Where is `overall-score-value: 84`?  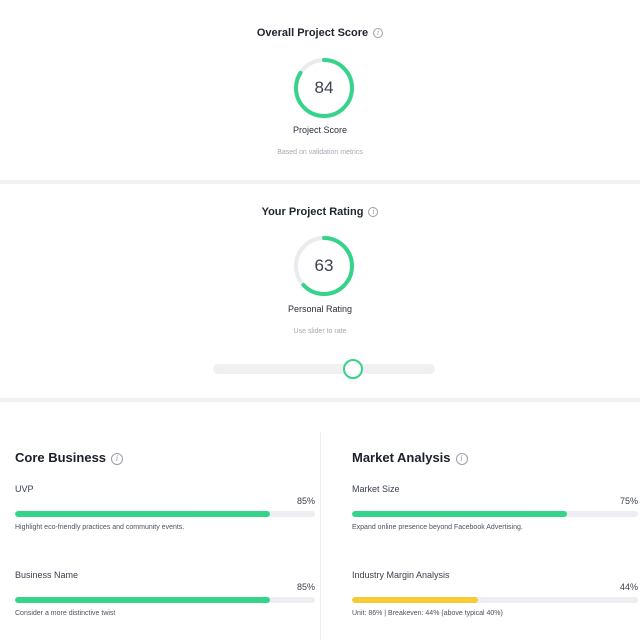 overall-score-value: 84 is located at coordinates (324, 87).